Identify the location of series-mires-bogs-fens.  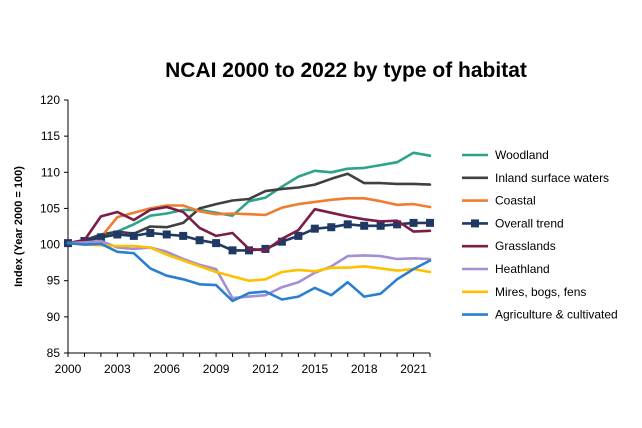
(249, 262).